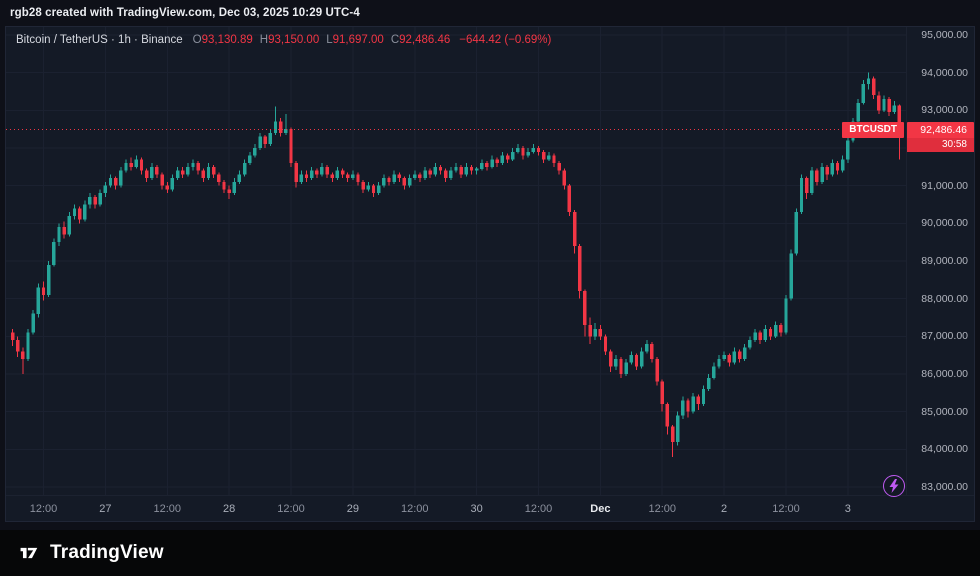 The height and width of the screenshot is (576, 980). Describe the element at coordinates (944, 261) in the screenshot. I see `price-tick: 89,000.00` at that location.